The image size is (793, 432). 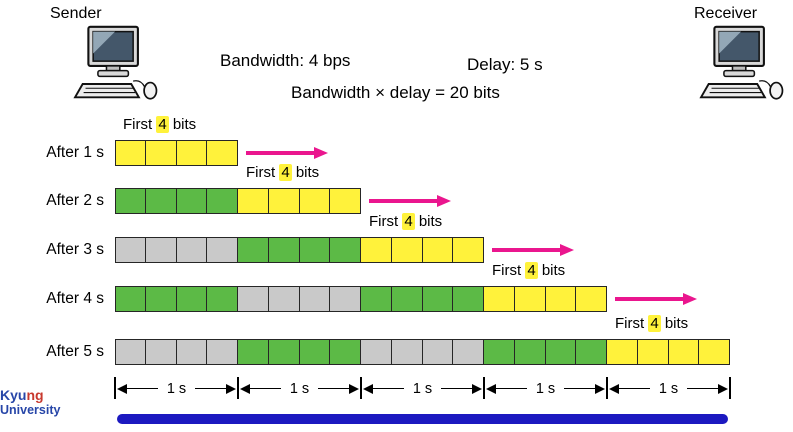 I want to click on watermark-line1-blue: Kyu, so click(x=13, y=395).